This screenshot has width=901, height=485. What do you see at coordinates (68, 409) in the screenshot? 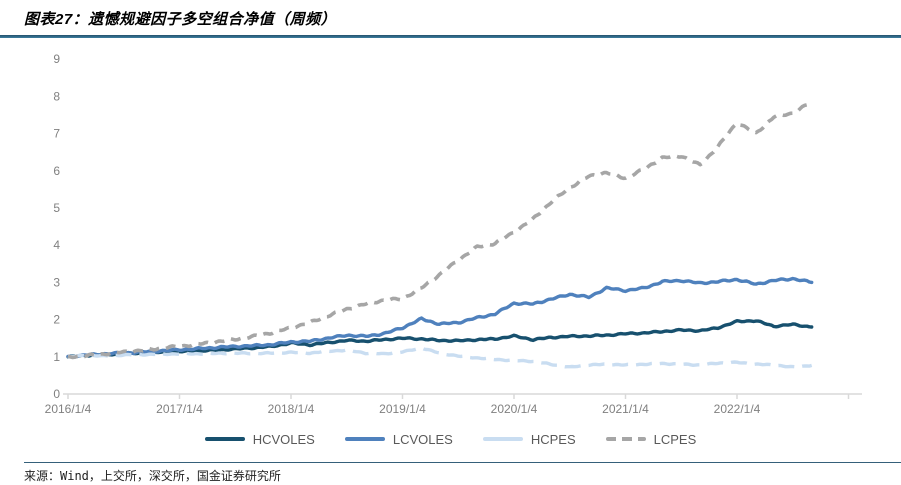
I see `x-tick-label: 2016/1/4` at bounding box center [68, 409].